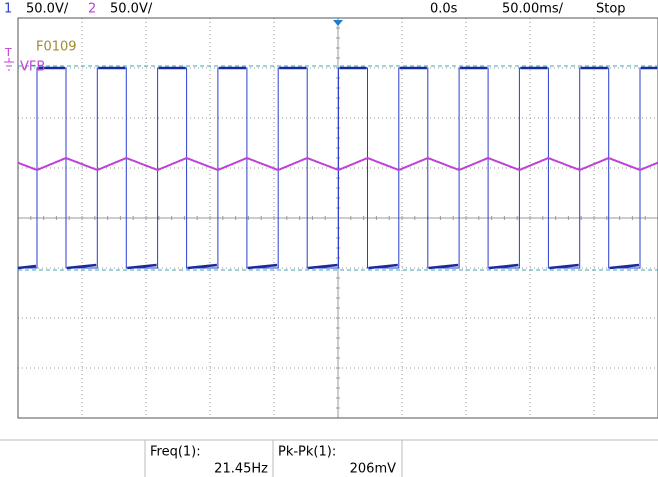  What do you see at coordinates (92, 9) in the screenshot?
I see `ch2-number: 2` at bounding box center [92, 9].